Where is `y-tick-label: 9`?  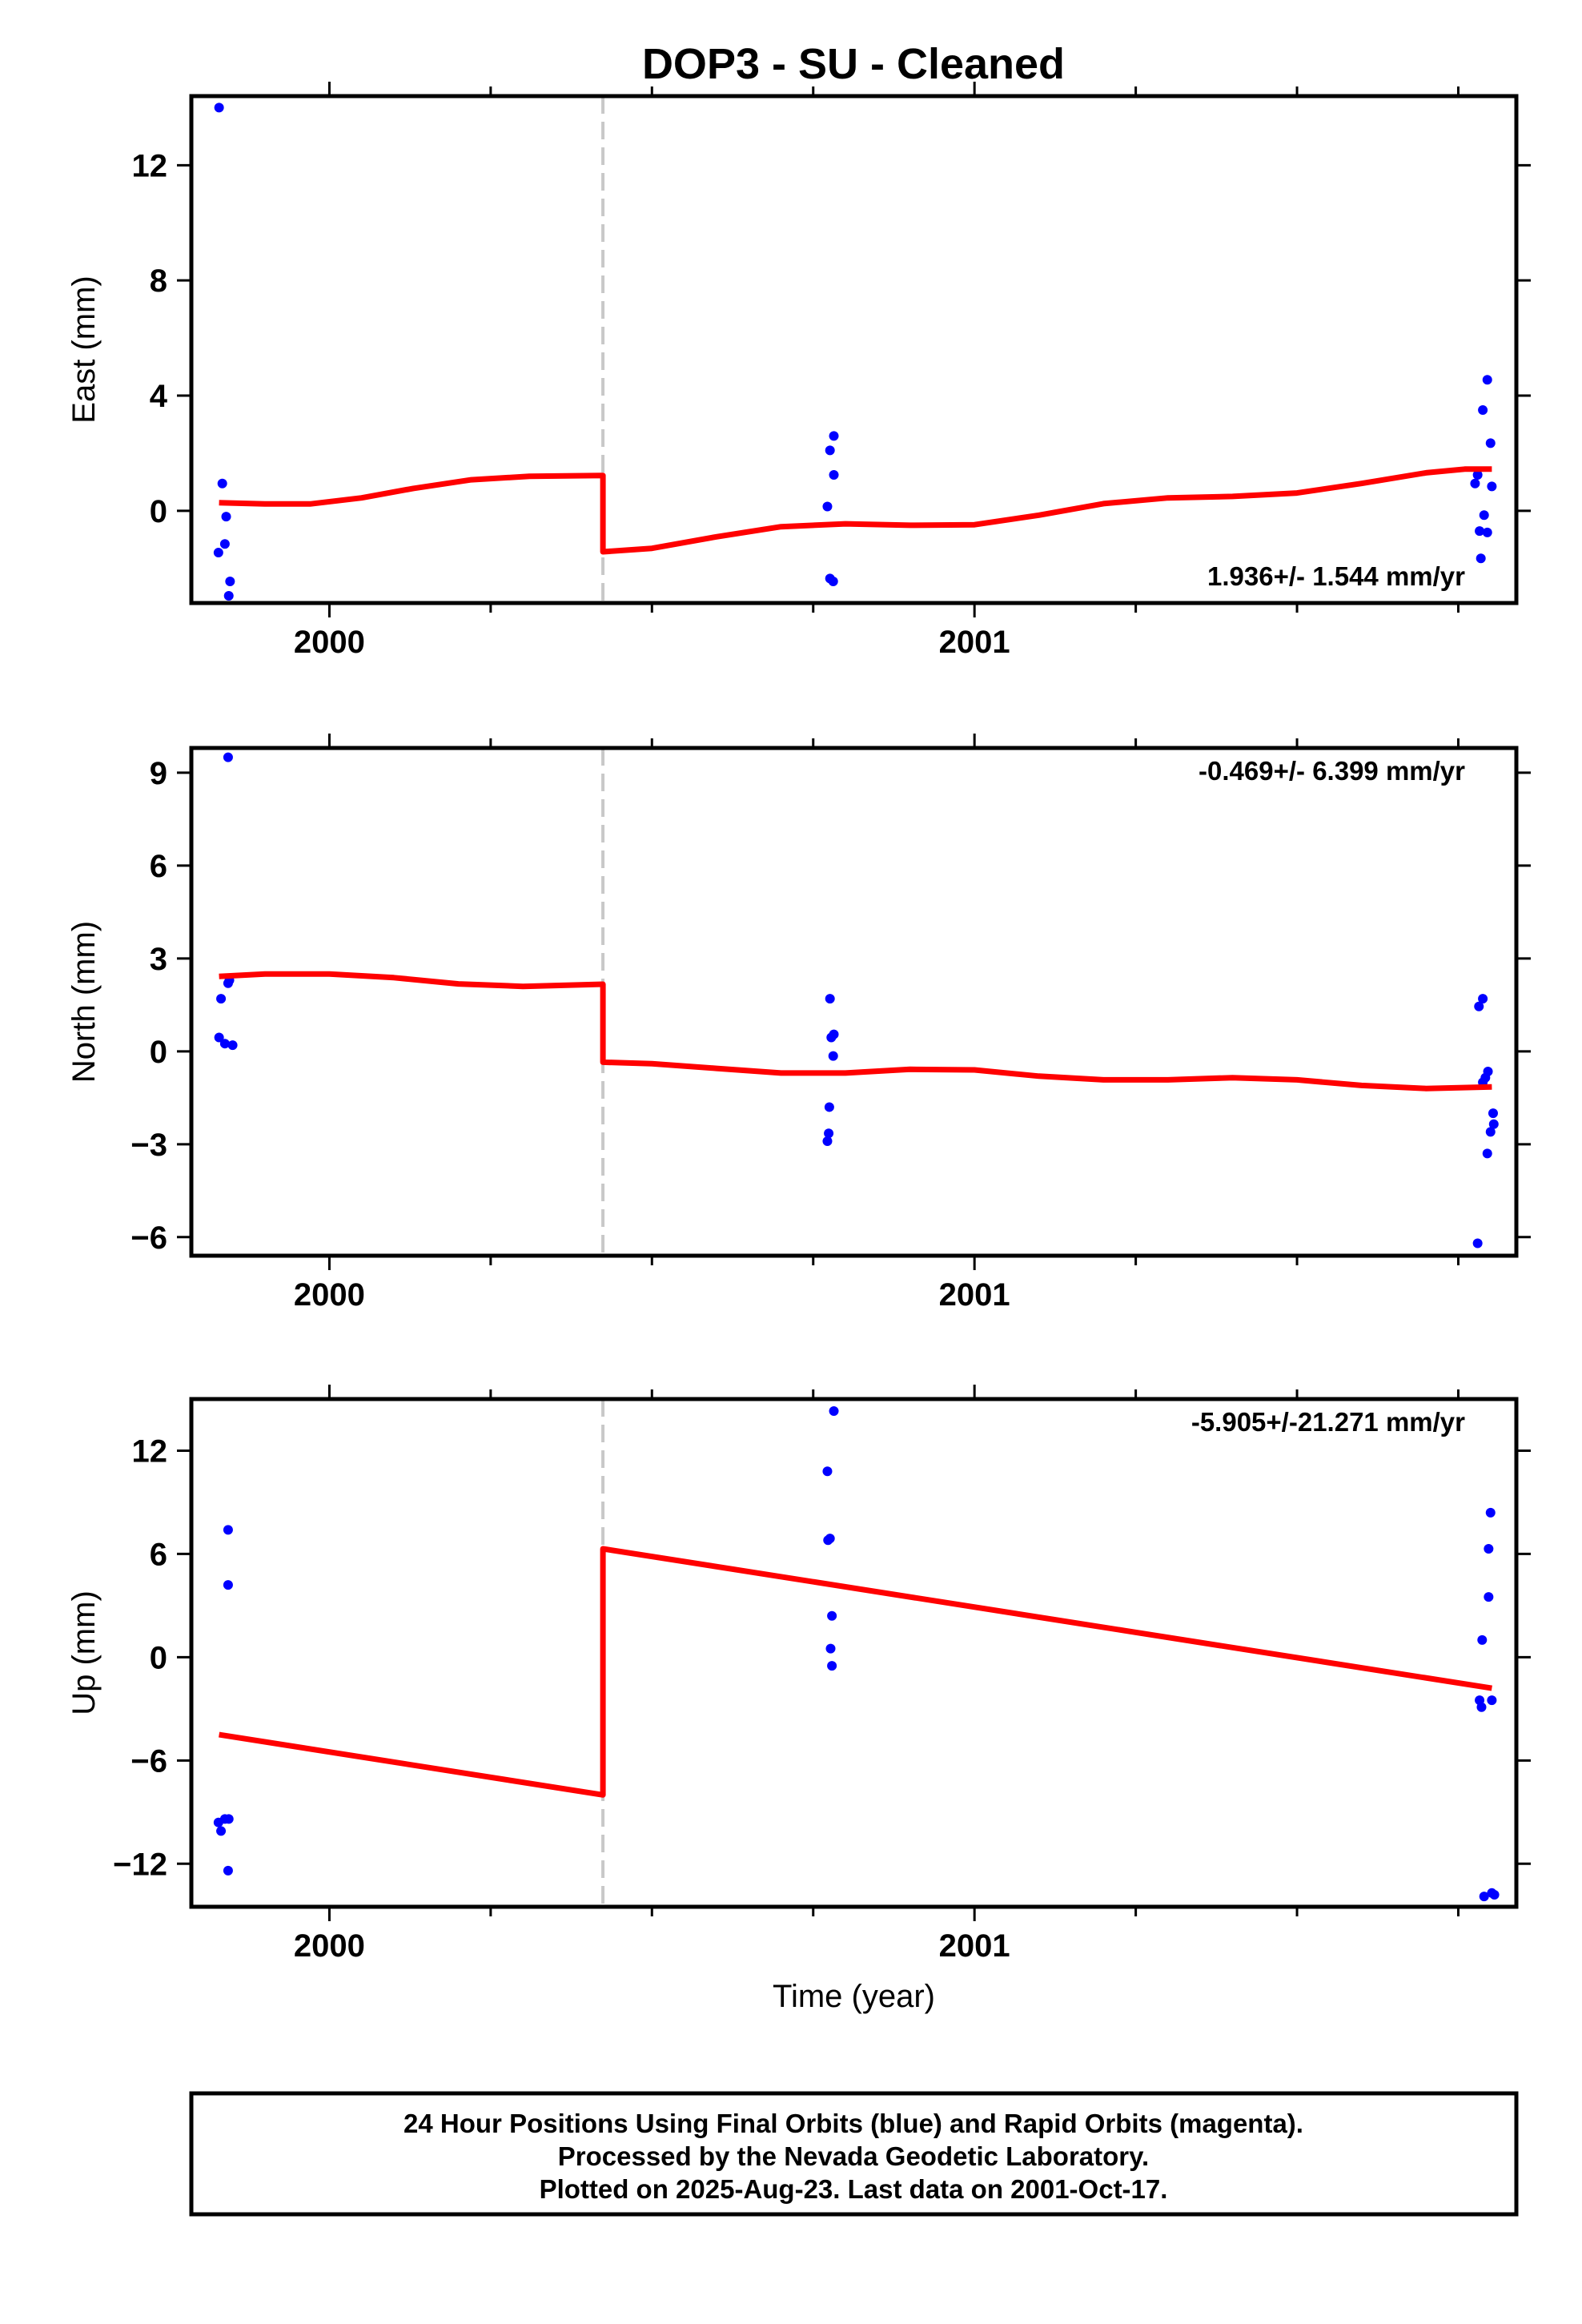 y-tick-label: 9 is located at coordinates (158, 773).